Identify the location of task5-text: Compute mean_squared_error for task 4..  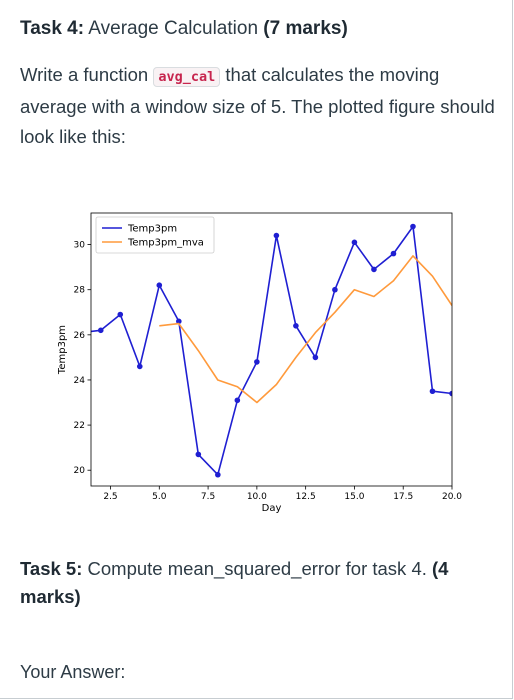
(257, 568).